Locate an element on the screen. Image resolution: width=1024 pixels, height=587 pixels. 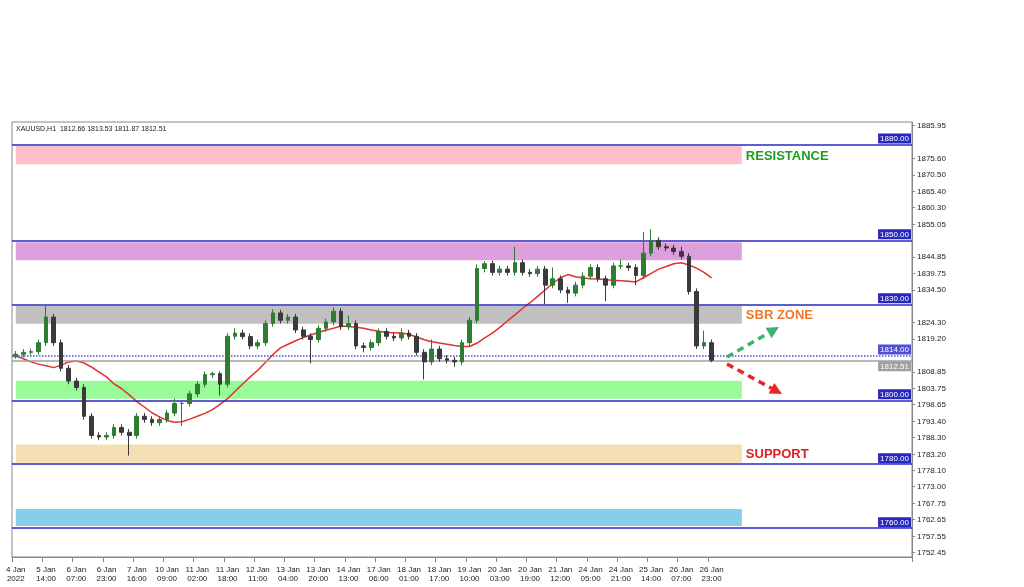
y-tick-label: 1752.45 is located at coordinates (932, 552).